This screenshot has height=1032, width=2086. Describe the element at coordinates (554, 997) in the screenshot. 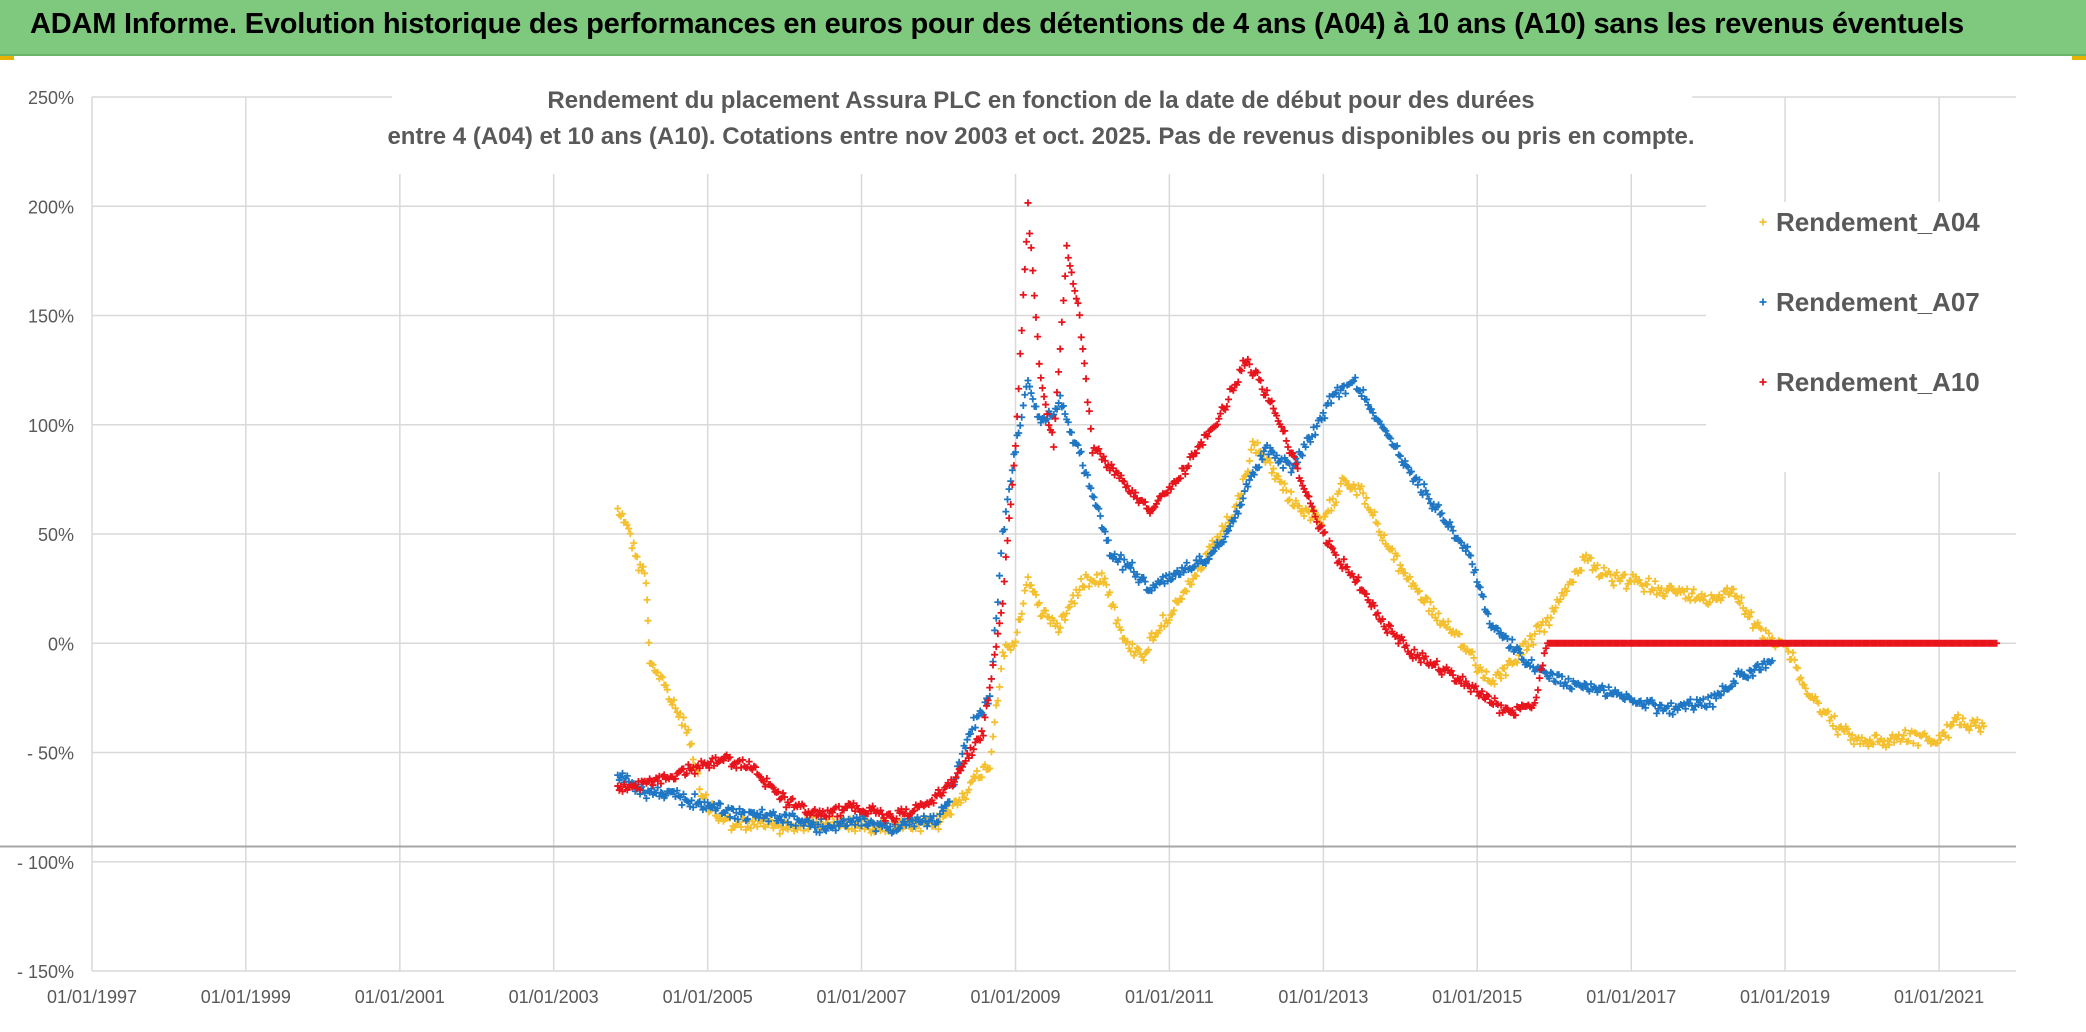

I see `x-tick-label: 01/01/2003` at that location.